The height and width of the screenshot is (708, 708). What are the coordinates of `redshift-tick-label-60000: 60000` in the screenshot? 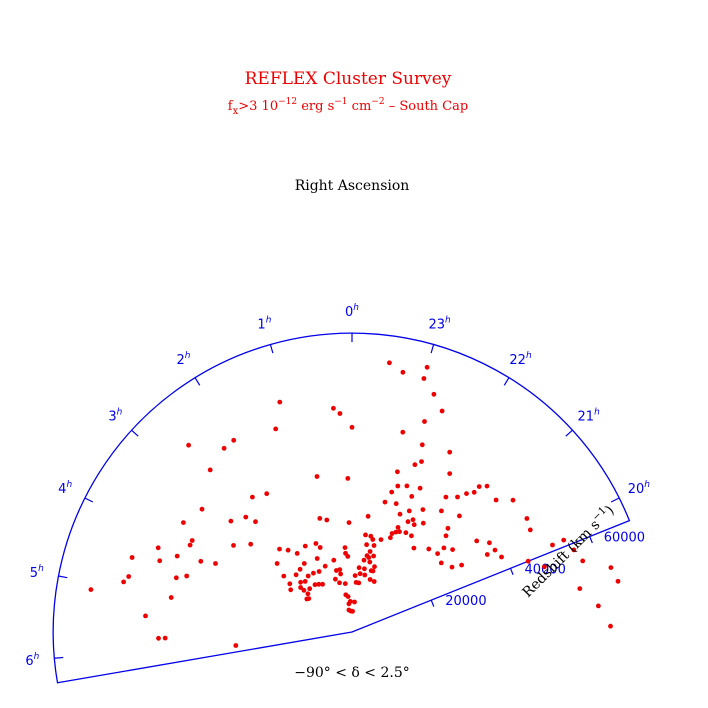 It's located at (624, 537).